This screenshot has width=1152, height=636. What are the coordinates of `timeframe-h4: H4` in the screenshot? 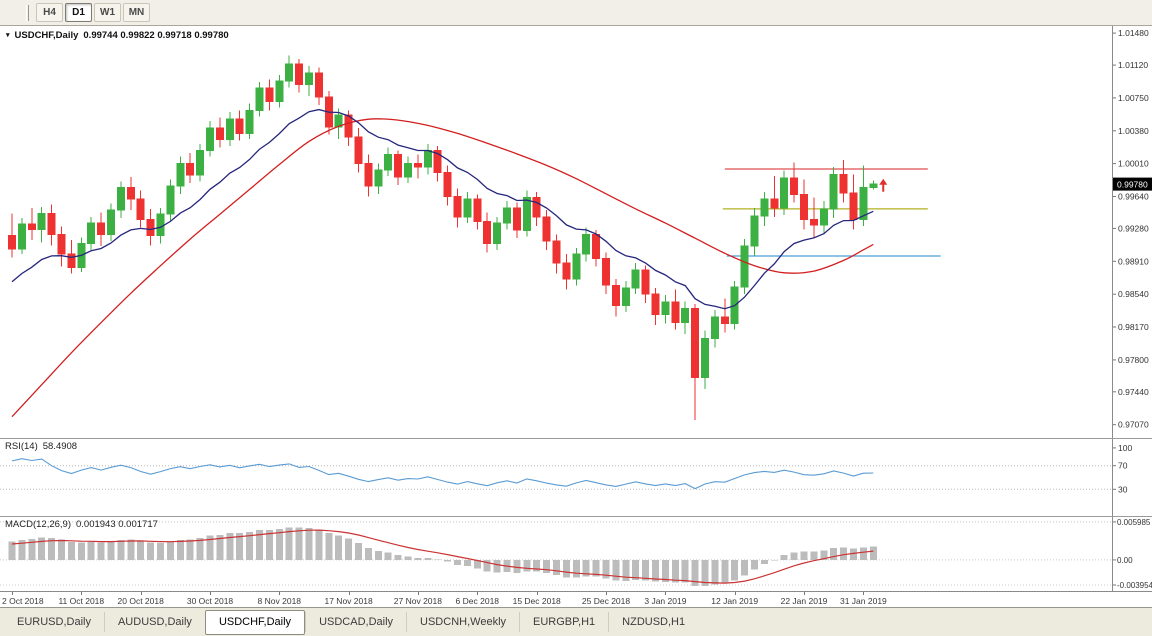 It's located at (49, 12).